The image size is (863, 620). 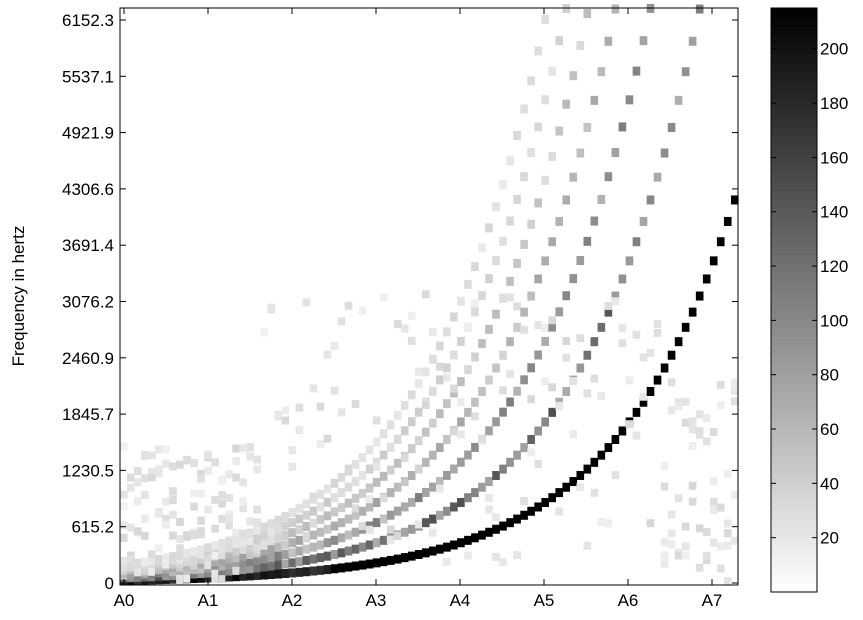 I want to click on colorbar-frame, so click(x=794, y=300).